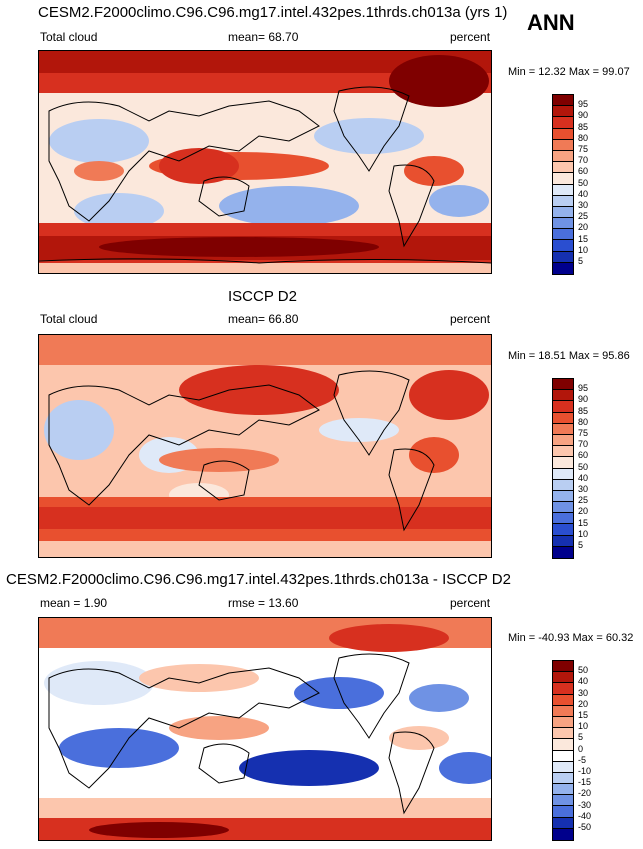 Image resolution: width=643 pixels, height=849 pixels. What do you see at coordinates (585, 815) in the screenshot?
I see `colorbar-tick-label: -40` at bounding box center [585, 815].